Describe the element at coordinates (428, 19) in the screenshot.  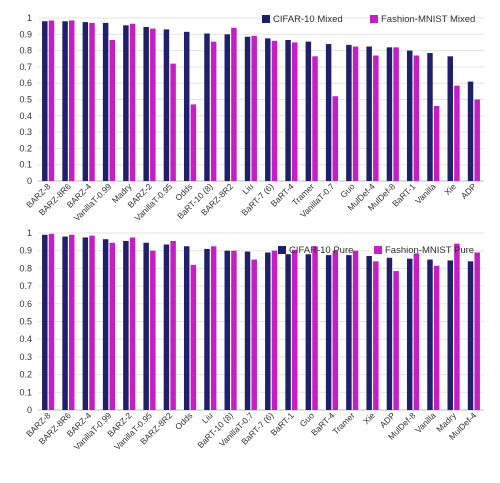
I see `legend-label: Fashion-MNIST Mixed` at that location.